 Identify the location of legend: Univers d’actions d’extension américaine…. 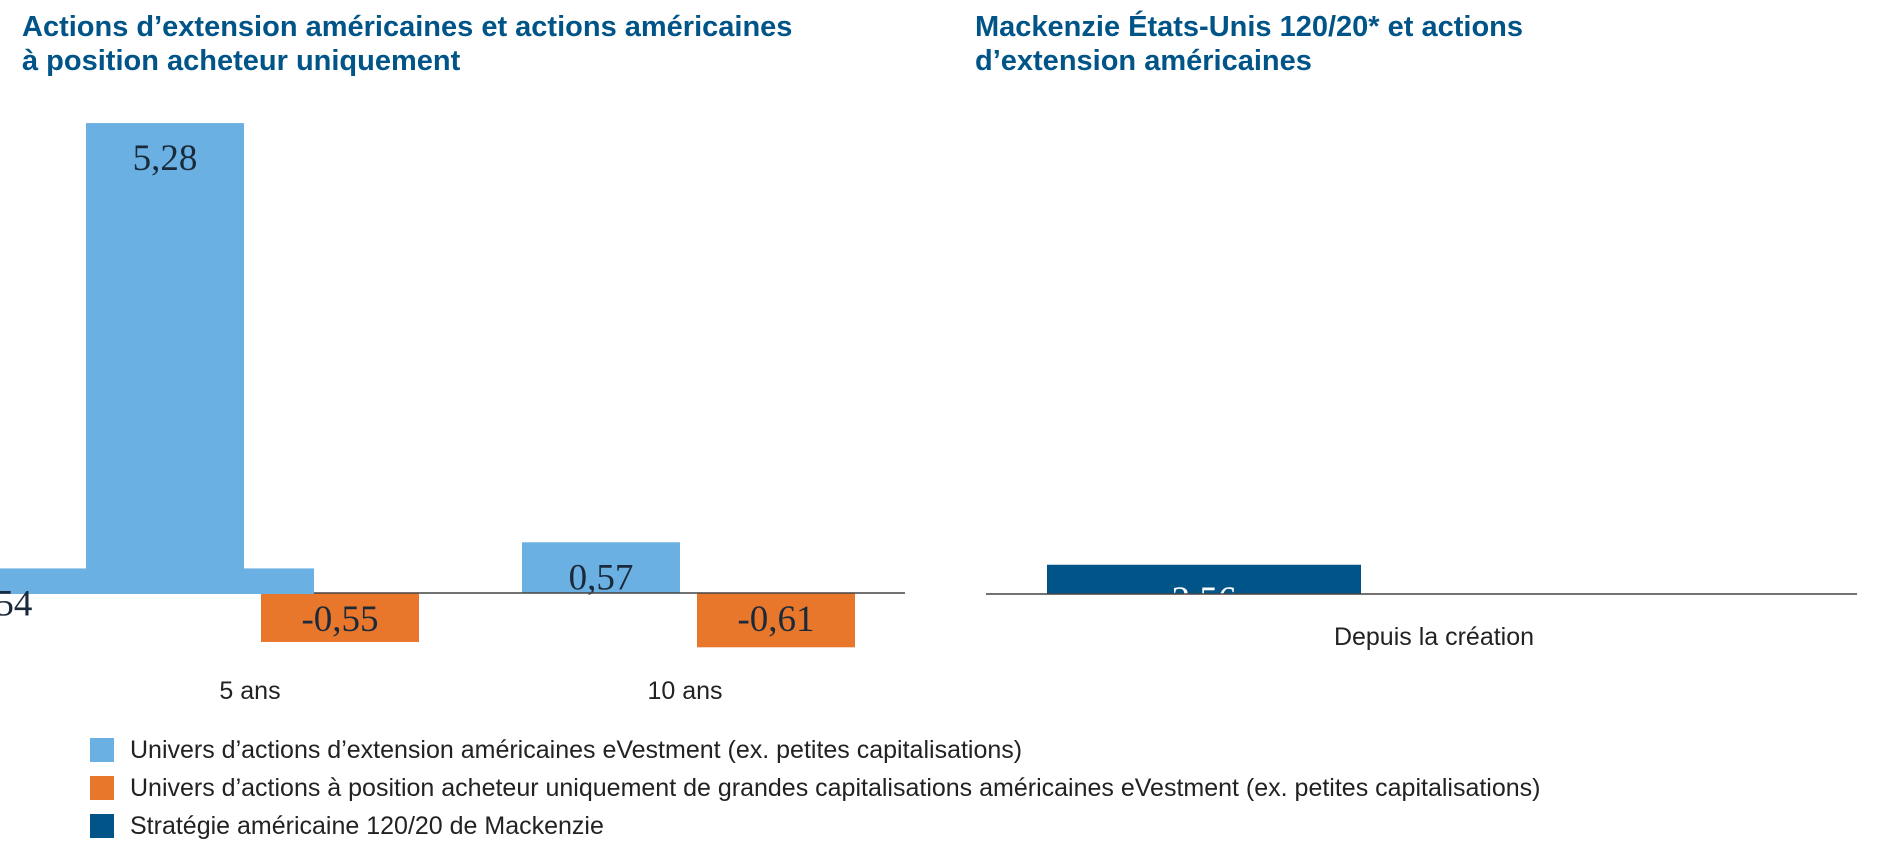
(815, 788).